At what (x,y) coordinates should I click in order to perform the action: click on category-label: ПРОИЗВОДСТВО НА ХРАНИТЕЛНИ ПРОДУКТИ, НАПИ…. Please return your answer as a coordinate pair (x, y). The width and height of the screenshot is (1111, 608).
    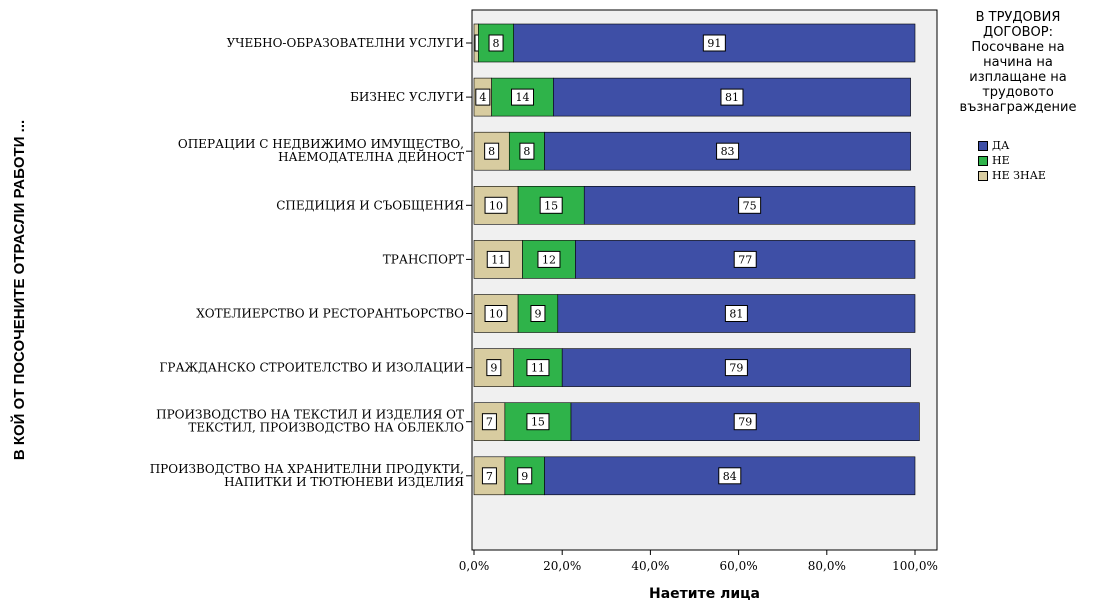
    Looking at the image, I should click on (307, 475).